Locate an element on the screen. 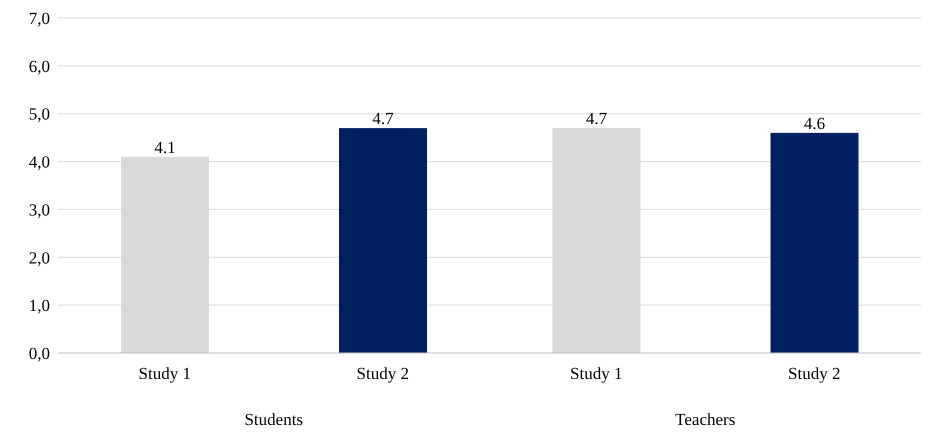 Image resolution: width=937 pixels, height=441 pixels. y-tick-label: 6,0 is located at coordinates (39, 66).